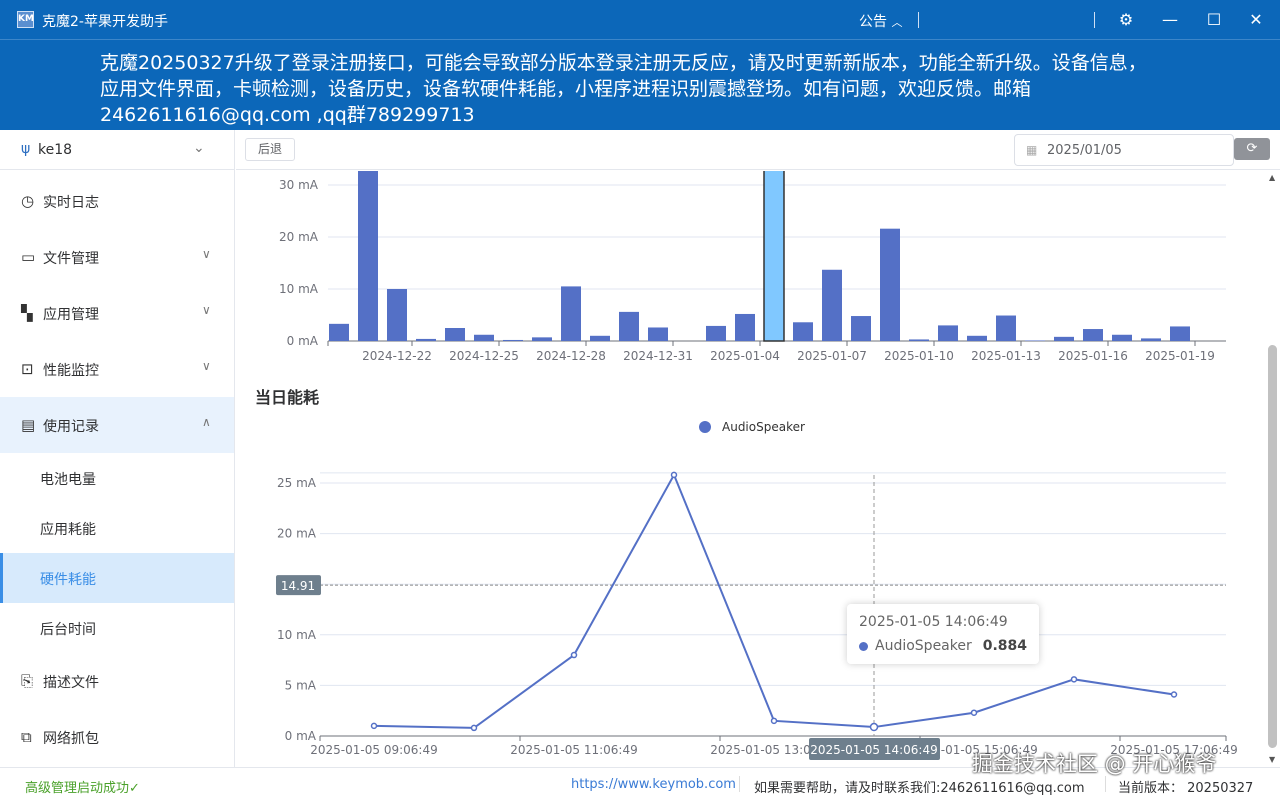 The image size is (1280, 800). Describe the element at coordinates (1084, 150) in the screenshot. I see `date-value: 2025/01/05` at that location.